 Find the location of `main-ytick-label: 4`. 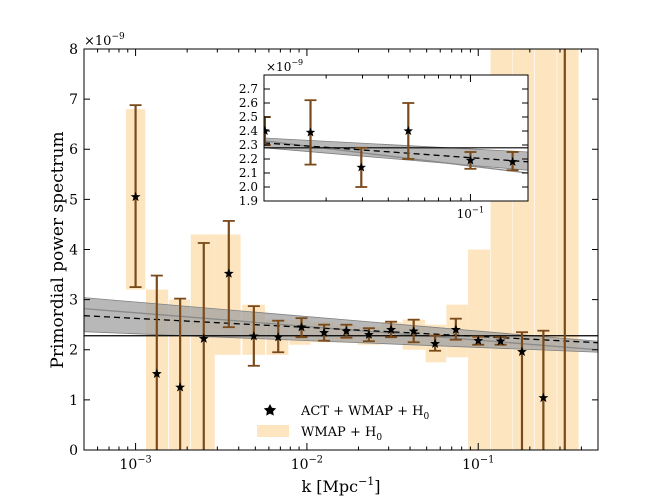

main-ytick-label: 4 is located at coordinates (73, 250).